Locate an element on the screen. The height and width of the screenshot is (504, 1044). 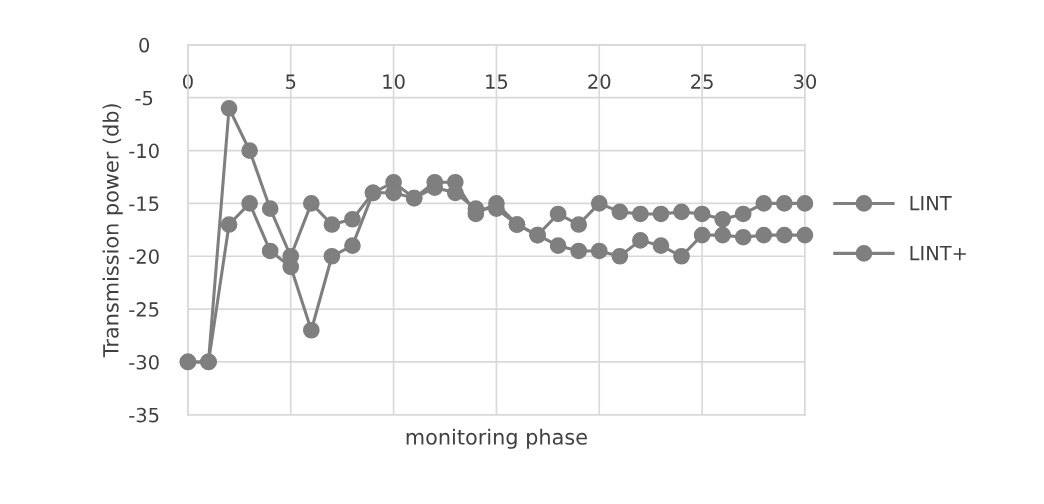
y-tick-label: -35 is located at coordinates (144, 415).